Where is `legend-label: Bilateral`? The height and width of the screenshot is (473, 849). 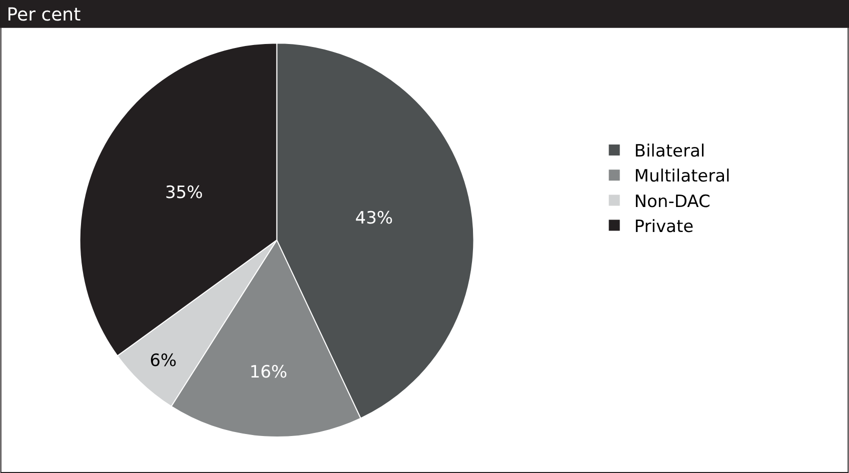 legend-label: Bilateral is located at coordinates (670, 152).